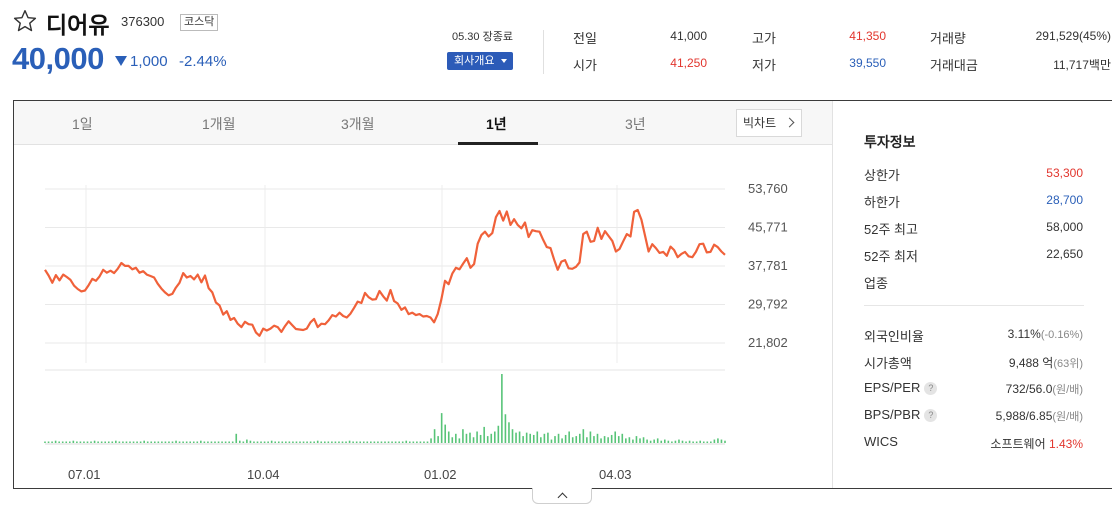  What do you see at coordinates (901, 414) in the screenshot?
I see `bps-pbr-label: BPS/PBR?` at bounding box center [901, 414].